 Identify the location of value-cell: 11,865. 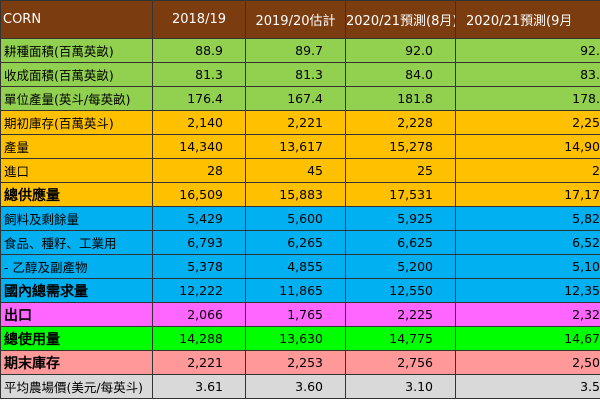
(295, 290).